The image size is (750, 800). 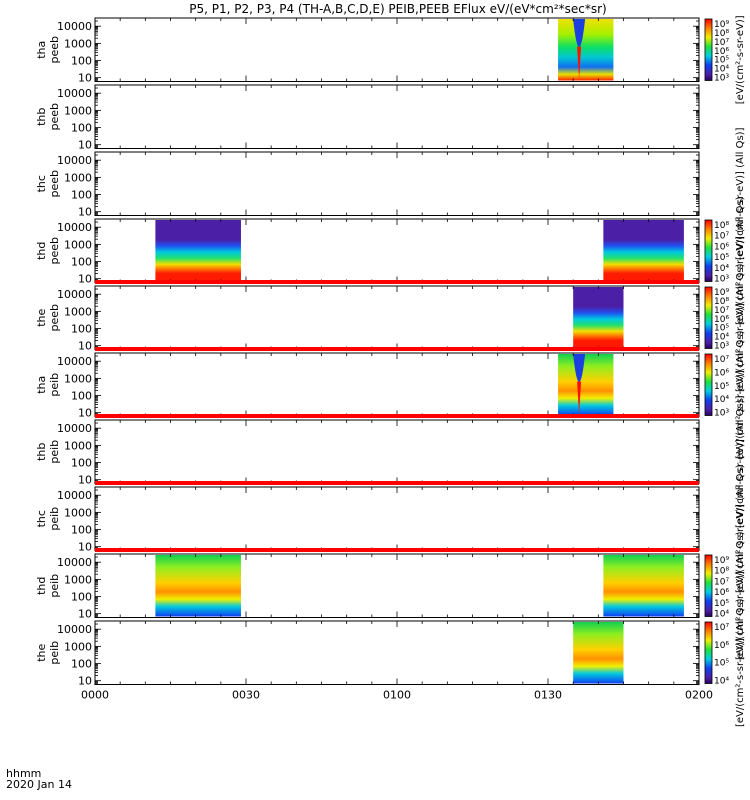 What do you see at coordinates (41, 586) in the screenshot?
I see `y-axis-label-probe: thd` at bounding box center [41, 586].